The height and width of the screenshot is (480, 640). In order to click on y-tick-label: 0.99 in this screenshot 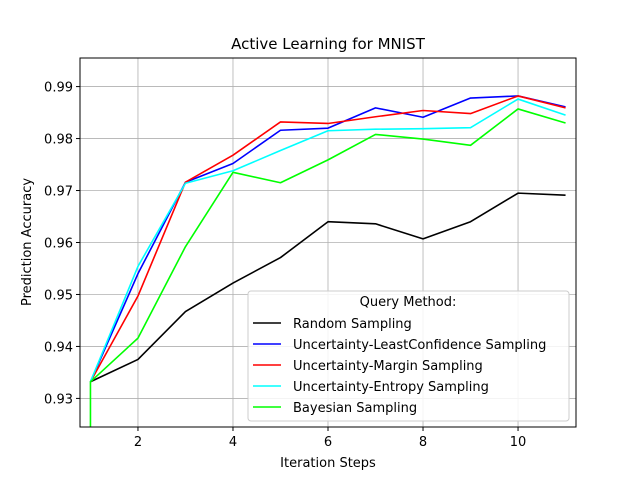, I will do `click(58, 88)`.